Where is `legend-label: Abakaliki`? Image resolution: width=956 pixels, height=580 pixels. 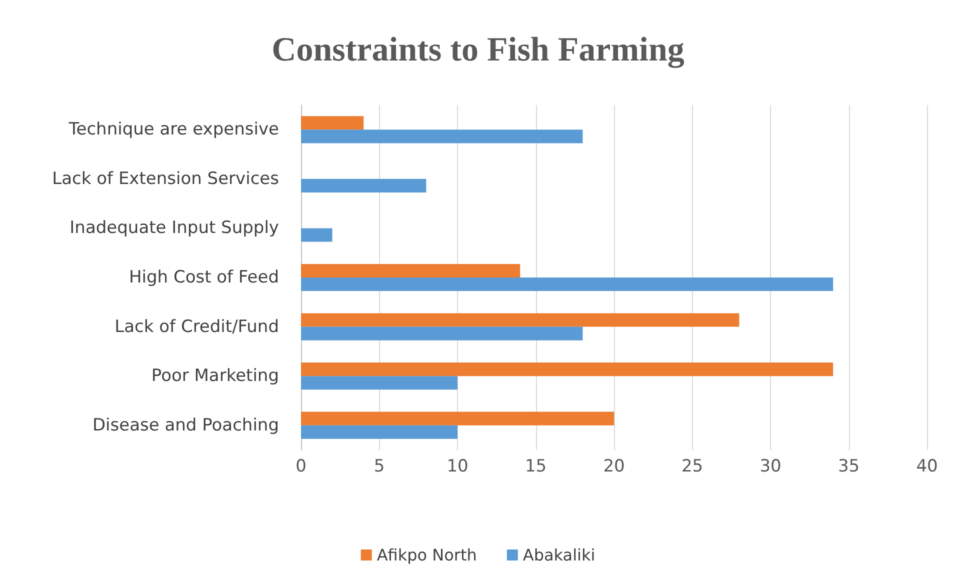 legend-label: Abakaliki is located at coordinates (559, 555).